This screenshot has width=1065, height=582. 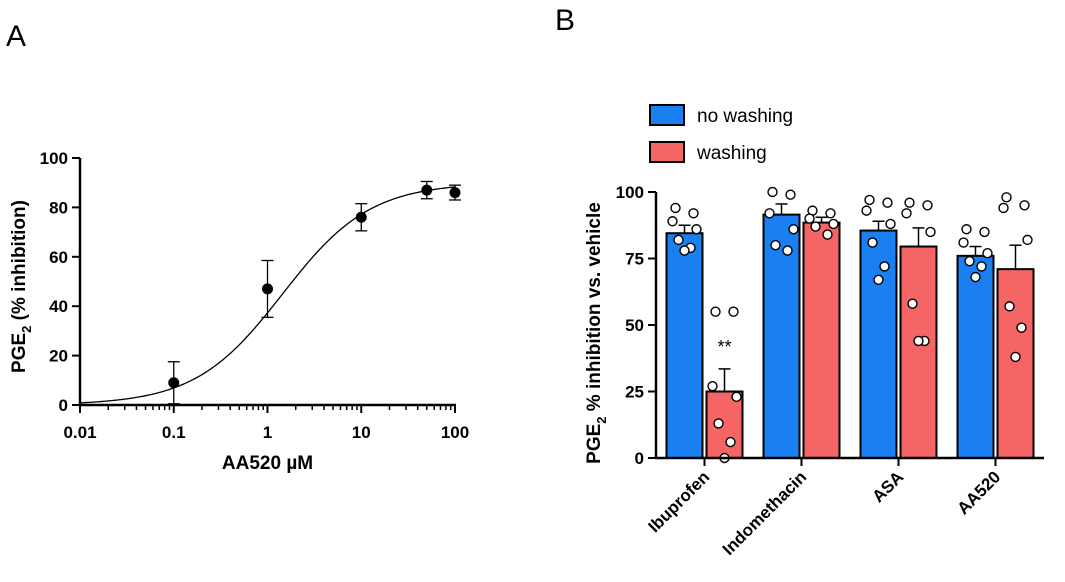 I want to click on legend-label: no washing, so click(x=745, y=116).